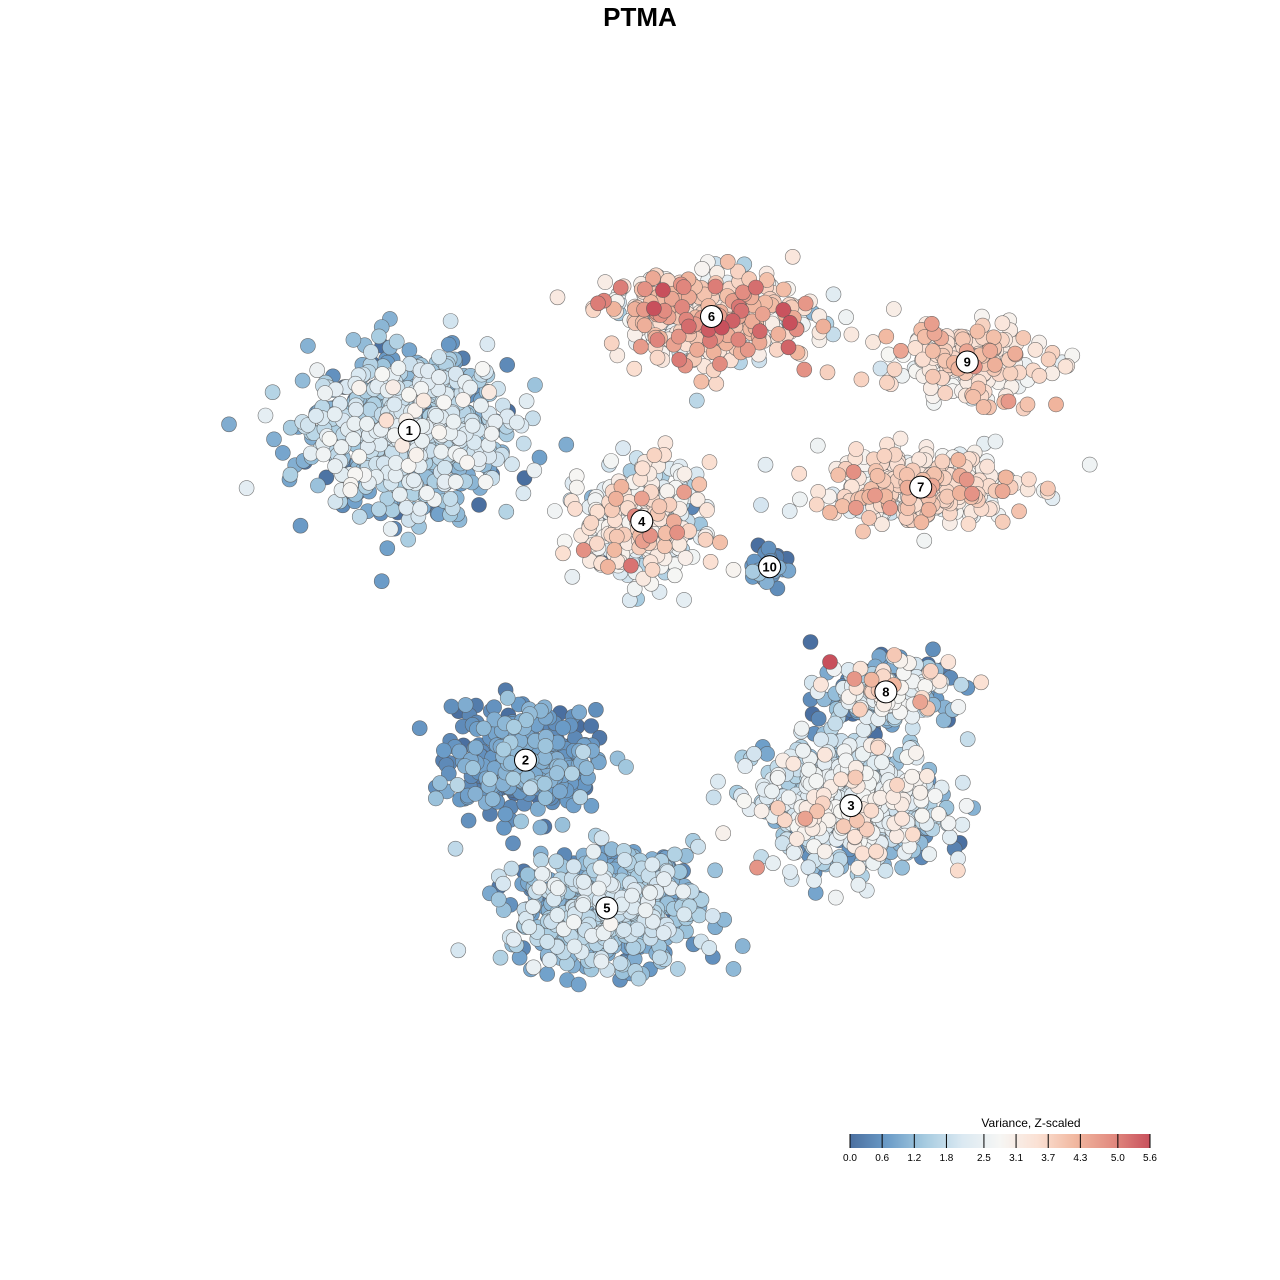  Describe the element at coordinates (946, 1158) in the screenshot. I see `colorbar-tick-label: 1.8` at that location.